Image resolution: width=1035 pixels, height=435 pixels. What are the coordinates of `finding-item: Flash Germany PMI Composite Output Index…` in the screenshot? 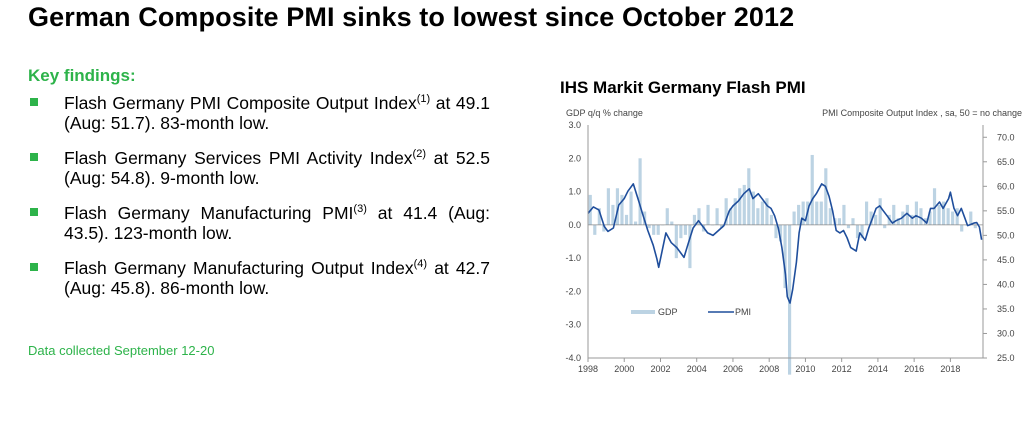 It's located at (259, 113).